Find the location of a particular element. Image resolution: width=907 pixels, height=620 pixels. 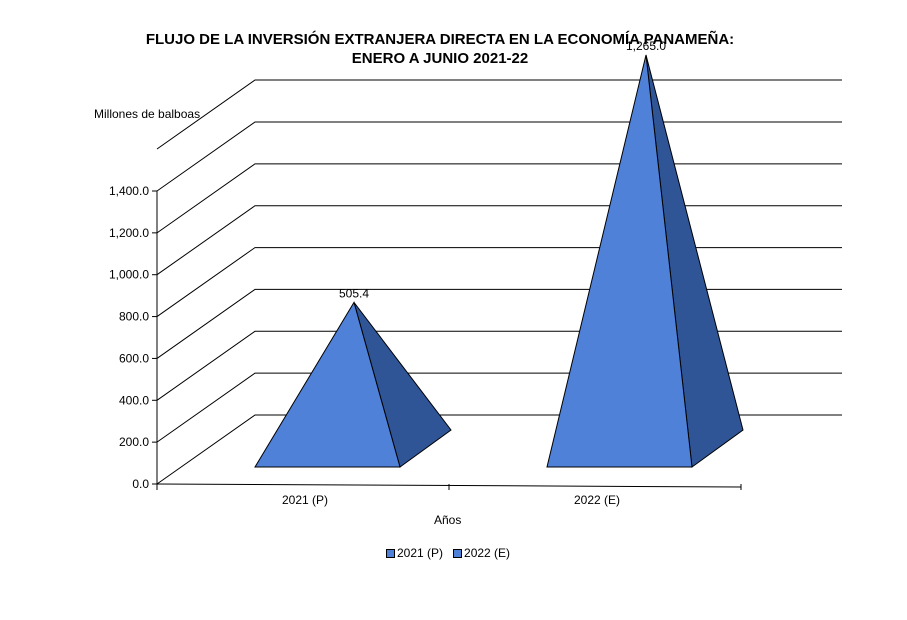

y-tick-label-1: 200.0 is located at coordinates (134, 442).